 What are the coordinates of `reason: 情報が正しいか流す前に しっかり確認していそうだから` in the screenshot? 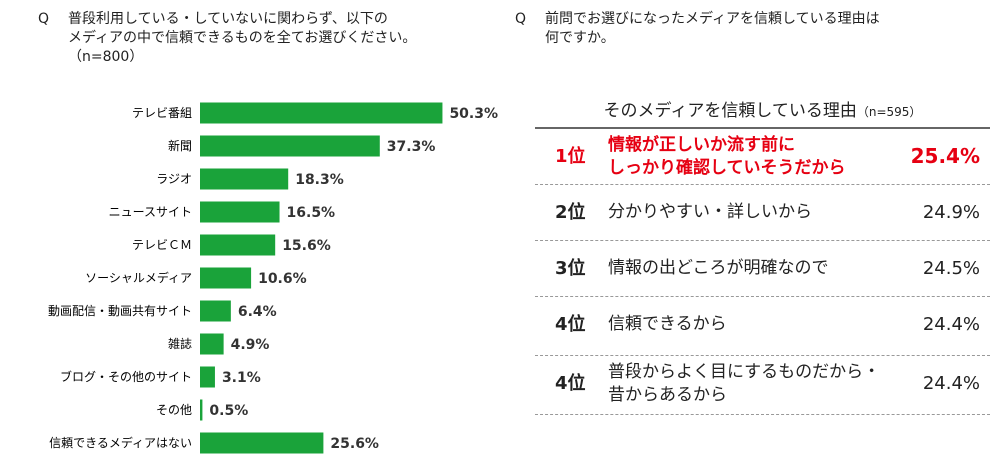 It's located at (727, 156).